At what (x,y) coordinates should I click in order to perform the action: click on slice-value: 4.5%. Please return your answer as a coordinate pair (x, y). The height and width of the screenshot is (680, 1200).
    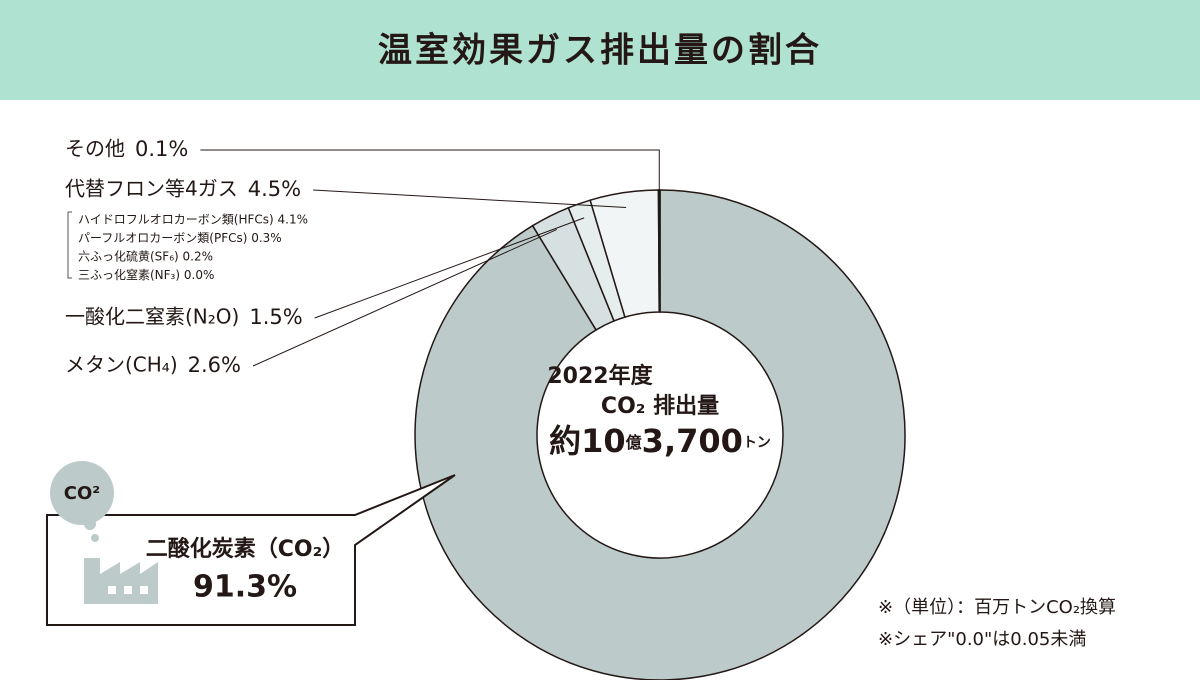
    Looking at the image, I should click on (274, 189).